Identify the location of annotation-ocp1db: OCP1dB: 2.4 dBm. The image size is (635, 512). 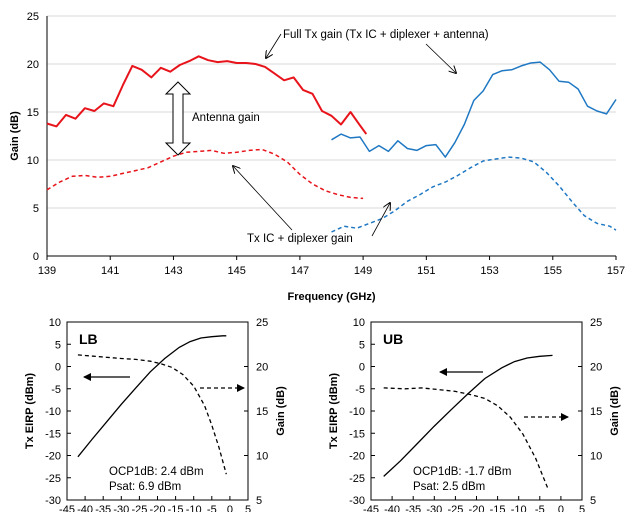
(156, 472).